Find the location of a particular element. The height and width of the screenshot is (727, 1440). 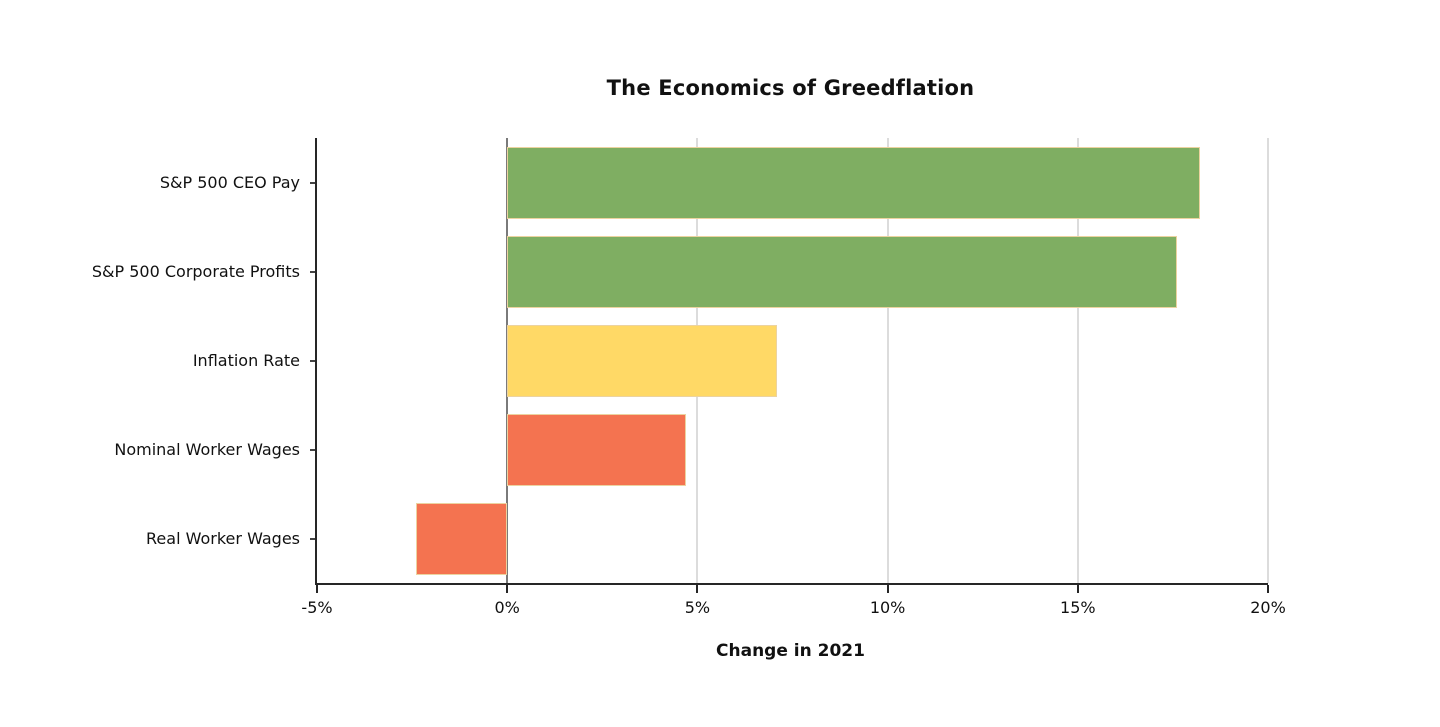

bar-nominal-worker-wages is located at coordinates (596, 449).